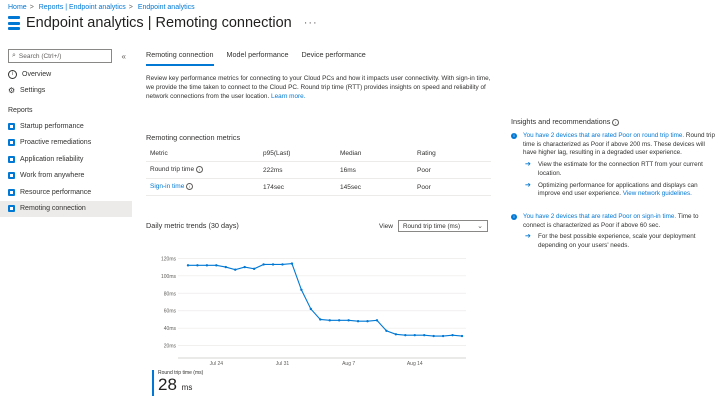 This screenshot has height=403, width=721. Describe the element at coordinates (333, 54) in the screenshot. I see `tab-device-performance: Device performance` at that location.